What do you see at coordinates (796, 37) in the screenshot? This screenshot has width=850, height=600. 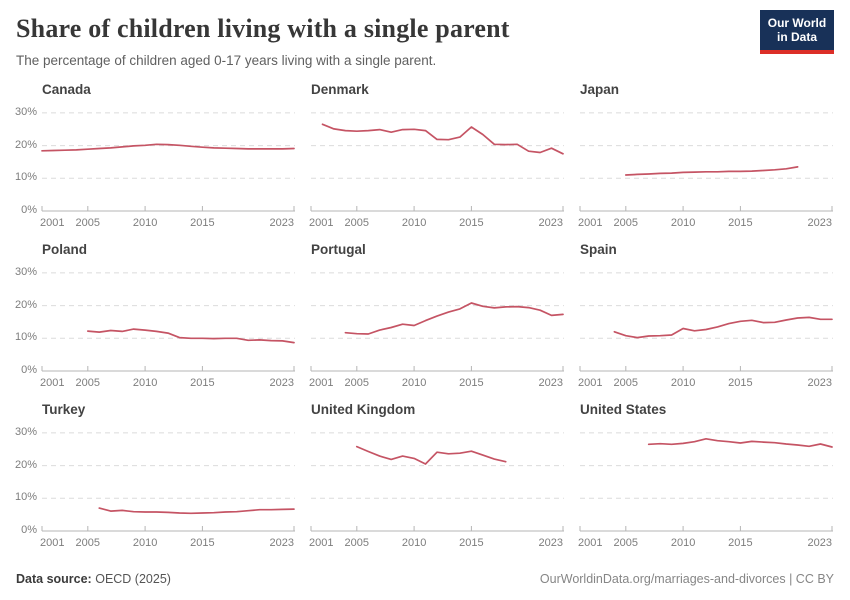 I see `owid-logo-line2: in Data` at bounding box center [796, 37].